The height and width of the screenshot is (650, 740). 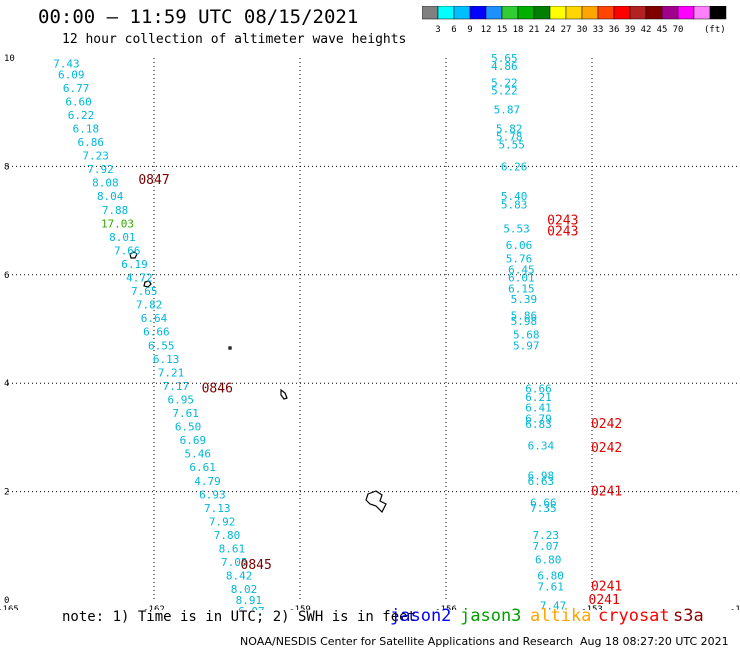 I want to click on wave-height-label: 17.03, so click(x=117, y=223).